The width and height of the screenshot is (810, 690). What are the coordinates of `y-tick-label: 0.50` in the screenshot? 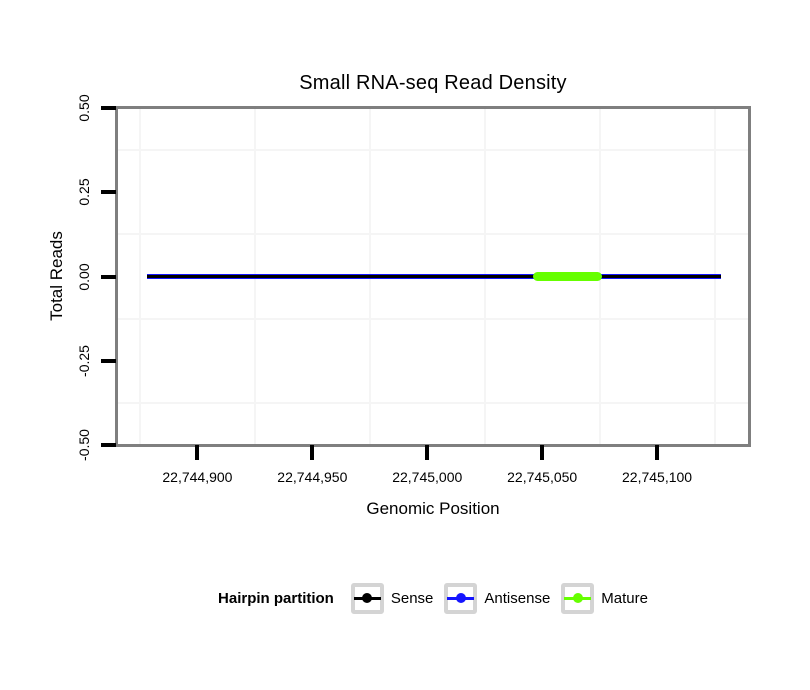 It's located at (84, 108).